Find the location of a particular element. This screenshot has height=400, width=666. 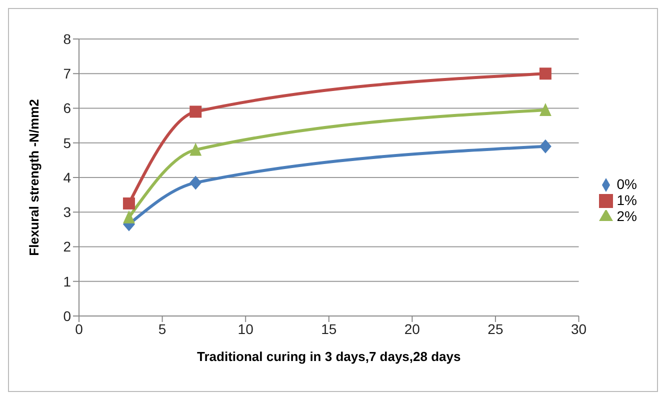

x-tick-label: 10 is located at coordinates (246, 328).